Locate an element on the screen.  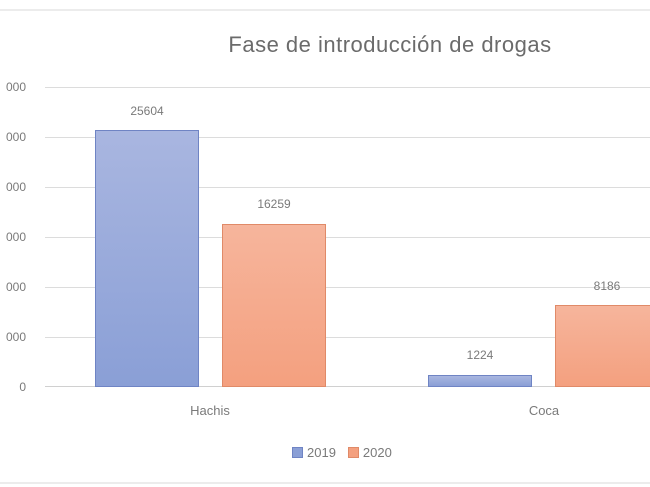
legend: 2019 2020 is located at coordinates (348, 452).